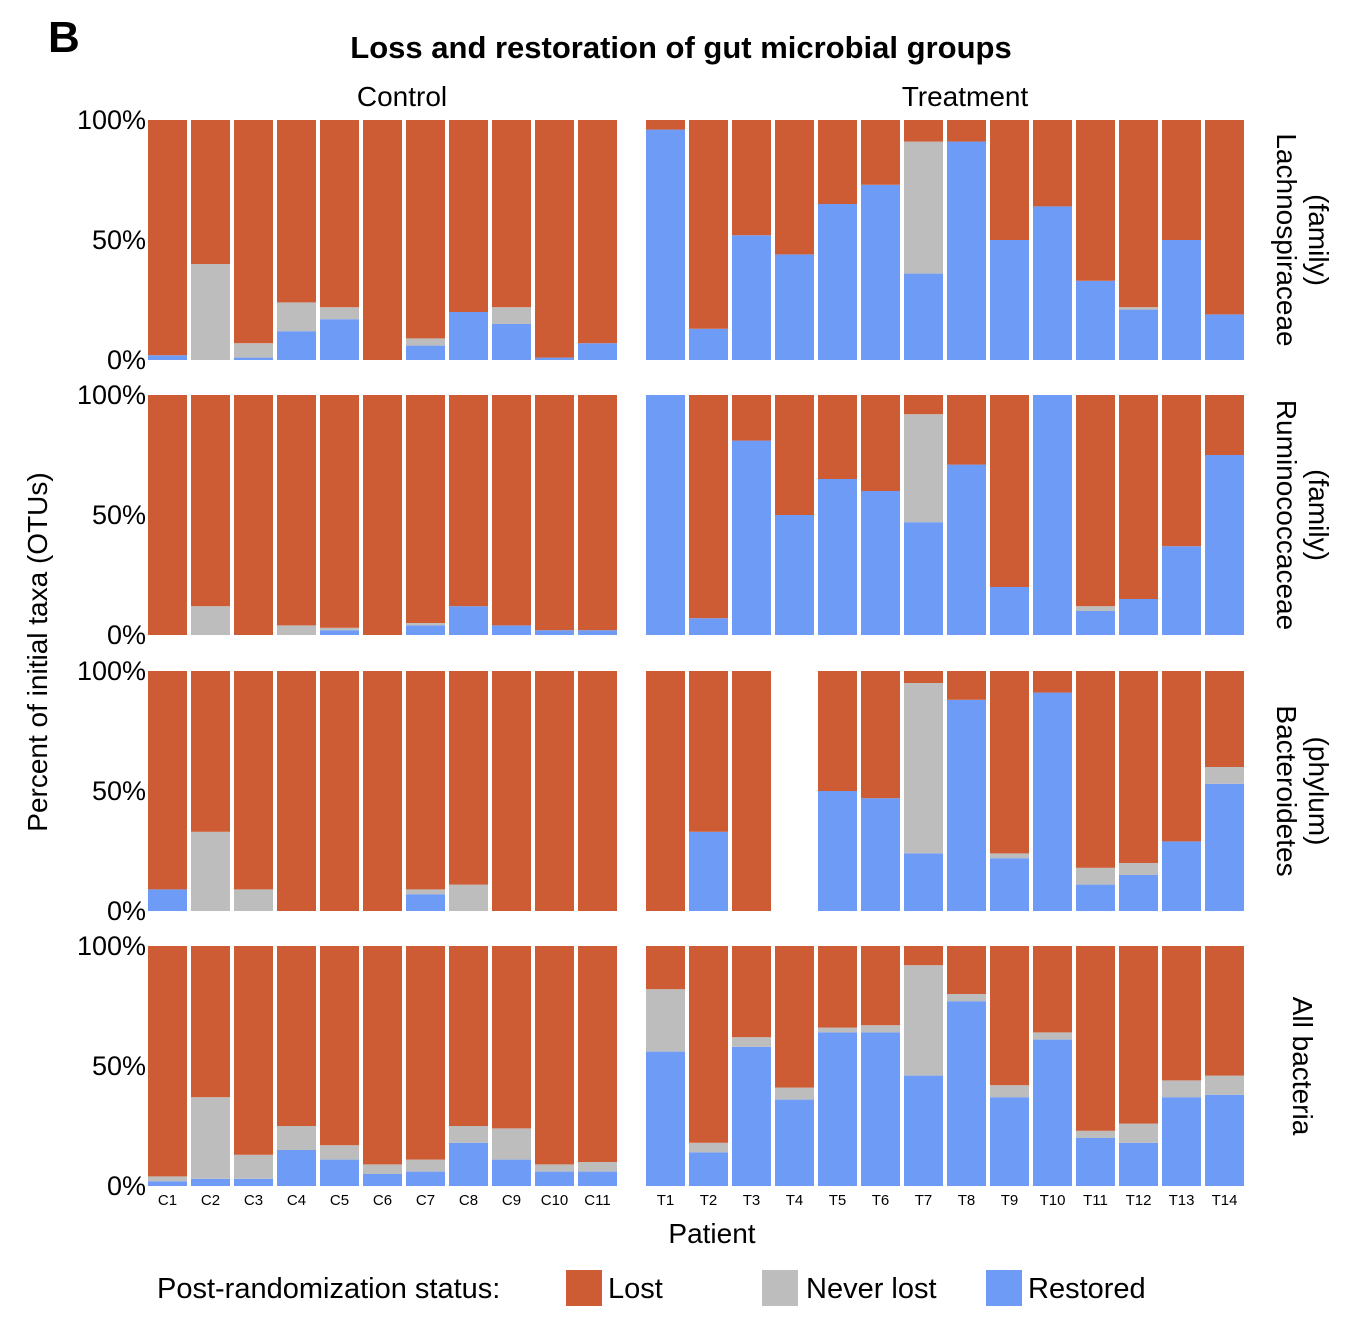  I want to click on row-strip-label: Lachnospiraceae, so click(1286, 239).